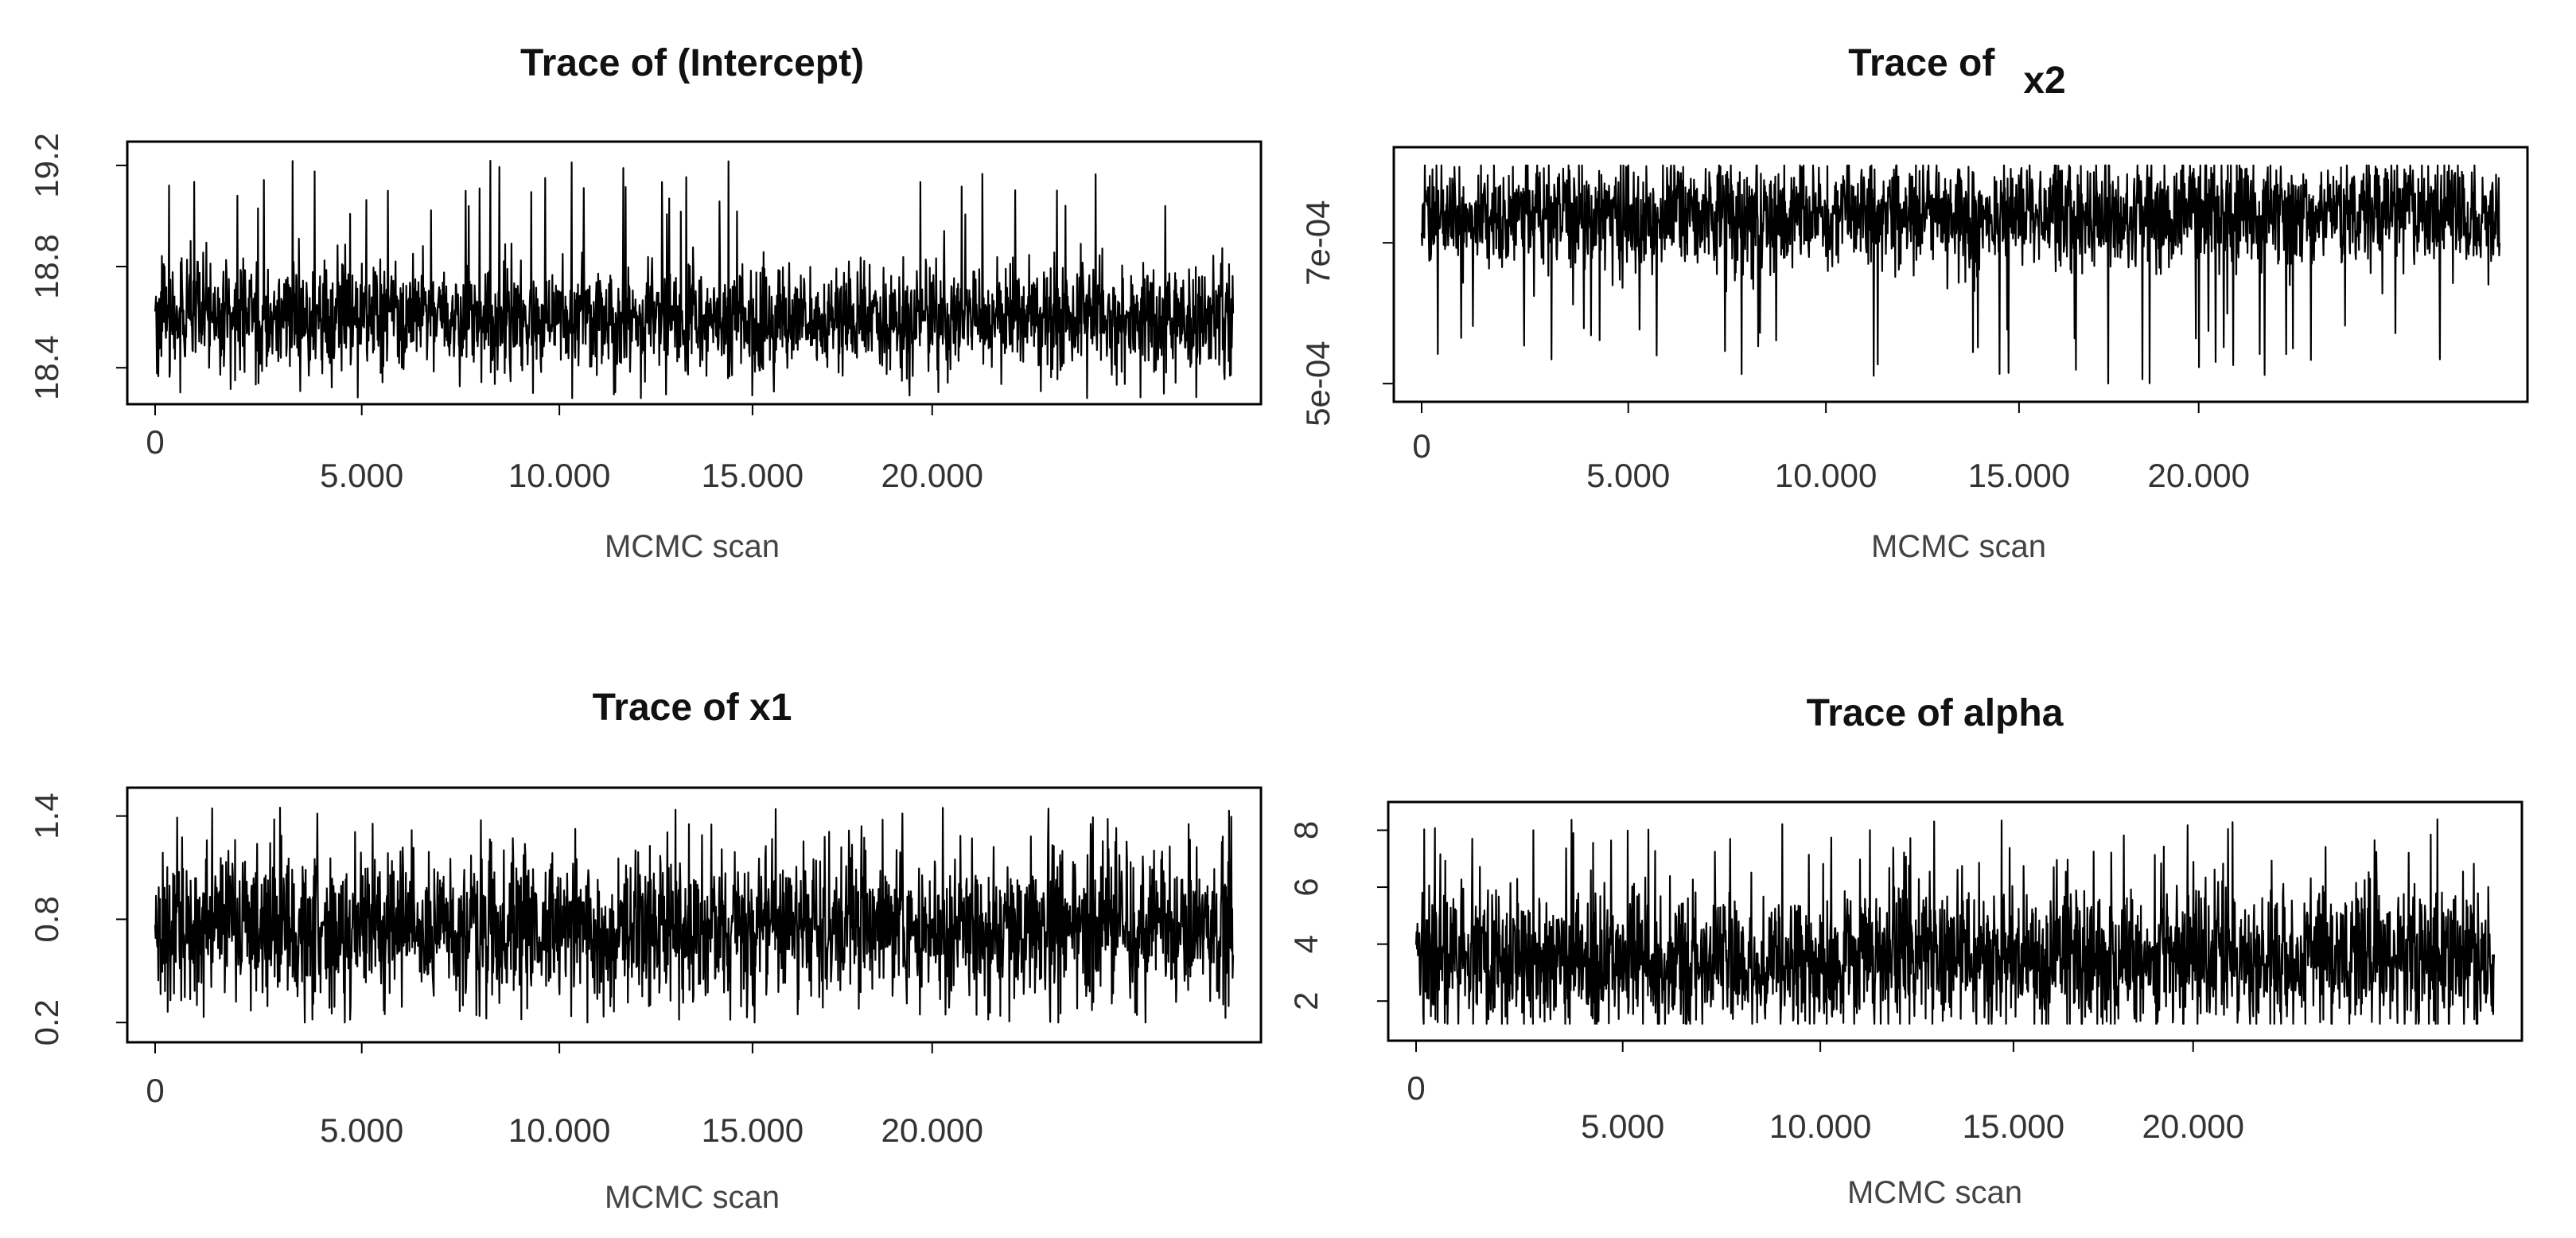  I want to click on panel-title-prefix: Trace of, so click(1922, 63).